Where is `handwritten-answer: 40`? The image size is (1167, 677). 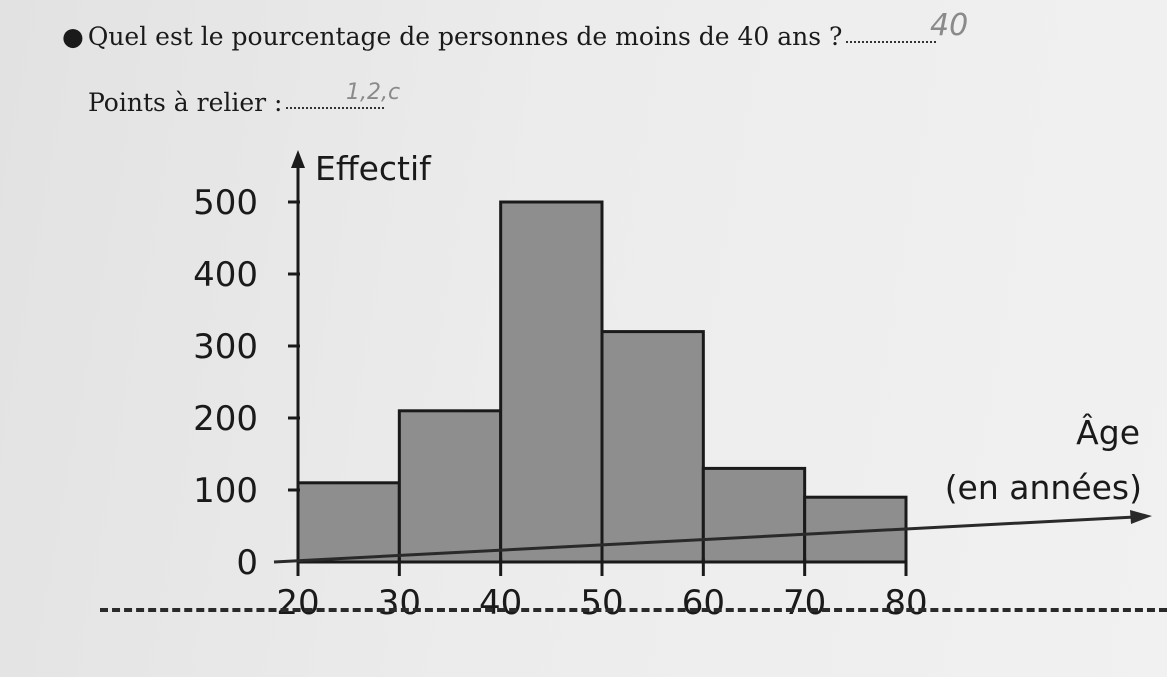 handwritten-answer: 40 is located at coordinates (949, 25).